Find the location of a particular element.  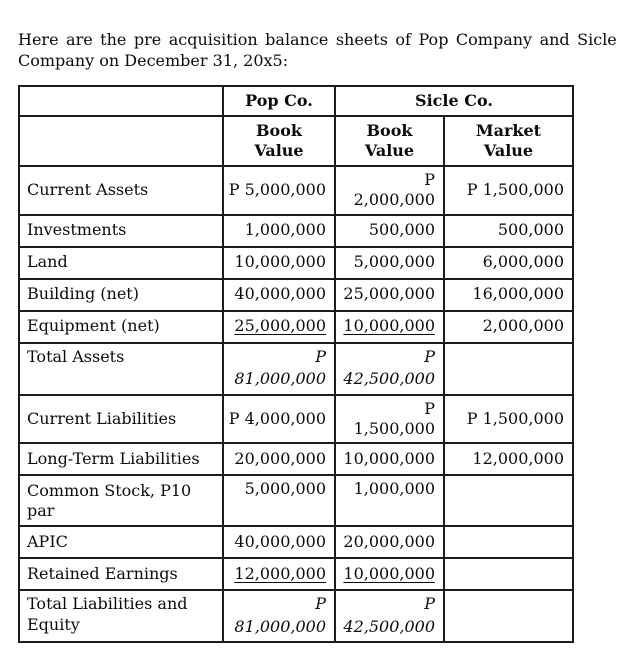

header-sicle-co: Sicle Co. is located at coordinates (454, 100).